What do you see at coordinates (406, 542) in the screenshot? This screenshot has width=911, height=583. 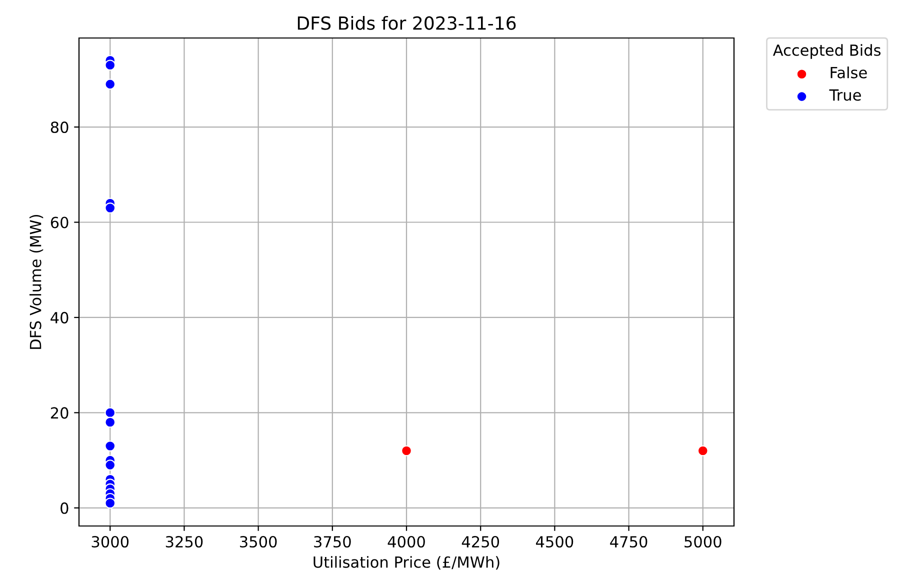 I see `x-tick-label: 4000` at bounding box center [406, 542].